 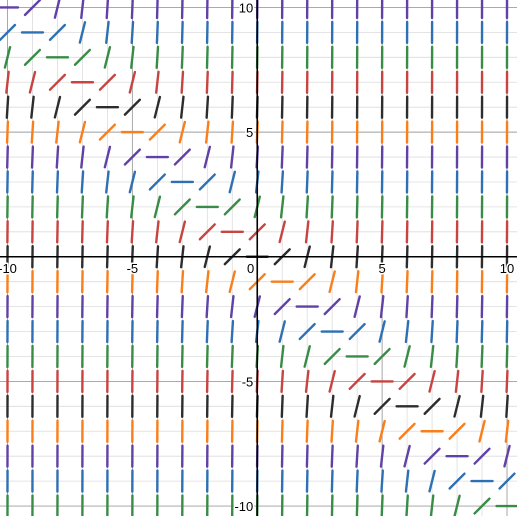 What do you see at coordinates (246, 7) in the screenshot?
I see `y-tick-label: 10` at bounding box center [246, 7].